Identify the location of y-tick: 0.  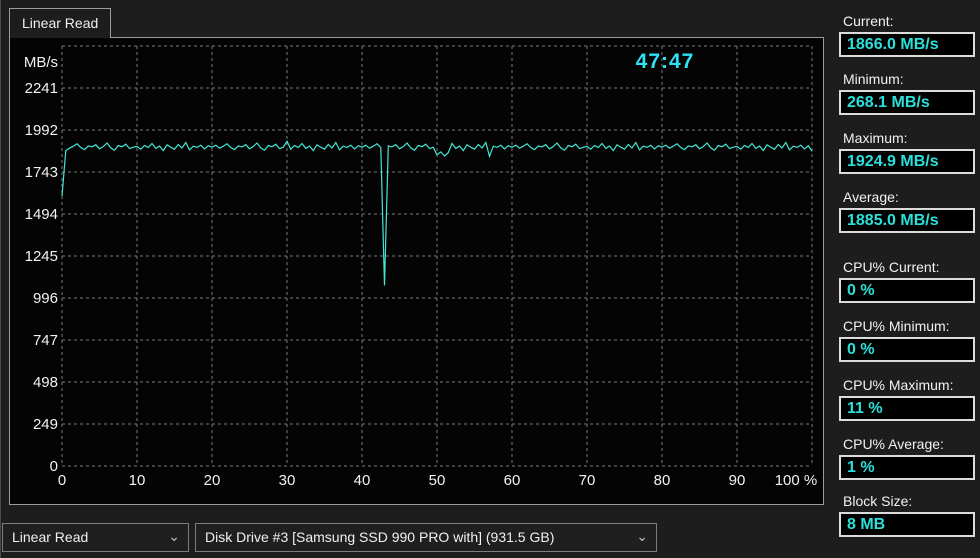
(53, 466).